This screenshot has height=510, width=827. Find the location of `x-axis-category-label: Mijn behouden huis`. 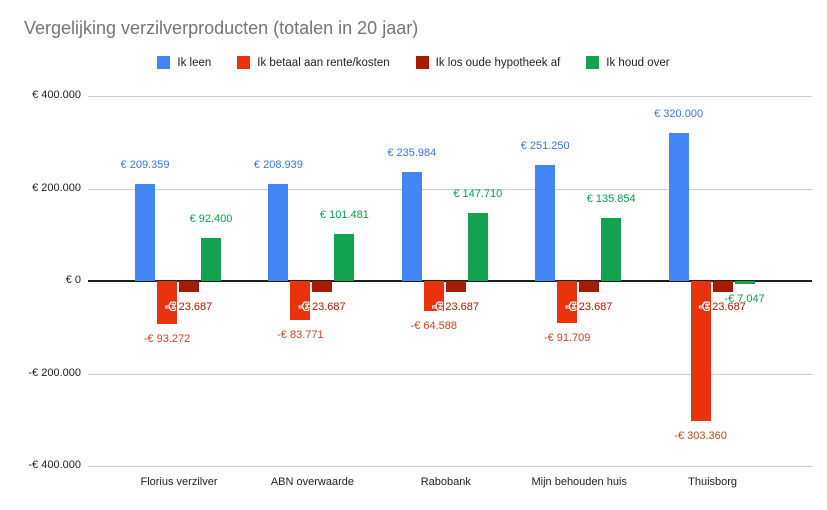

x-axis-category-label: Mijn behouden huis is located at coordinates (579, 482).